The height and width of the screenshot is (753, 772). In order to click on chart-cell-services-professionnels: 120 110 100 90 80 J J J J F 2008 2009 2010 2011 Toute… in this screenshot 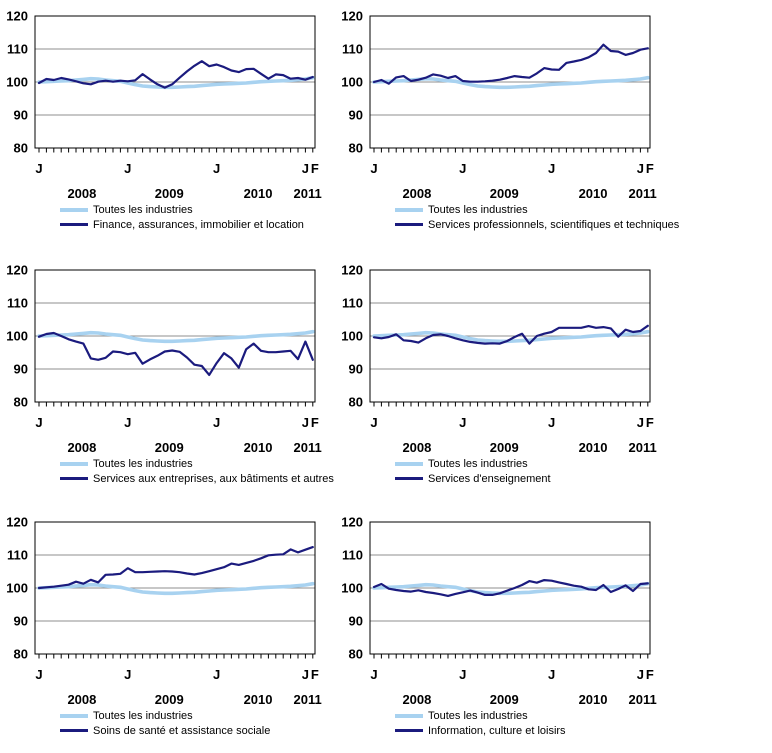, I will do `click(507, 126)`.